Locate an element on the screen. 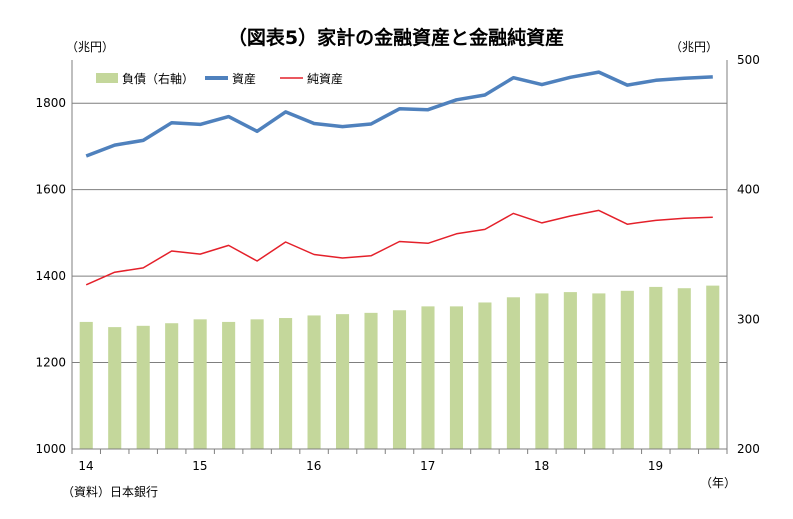 This screenshot has height=519, width=793. right-tick-label: 200 is located at coordinates (748, 449).